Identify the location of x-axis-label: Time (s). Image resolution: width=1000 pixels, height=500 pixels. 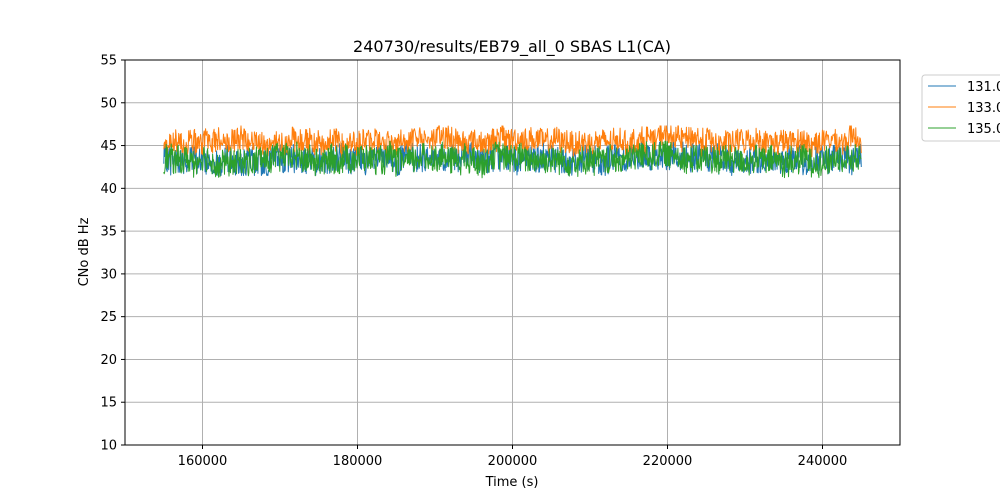
(512, 482).